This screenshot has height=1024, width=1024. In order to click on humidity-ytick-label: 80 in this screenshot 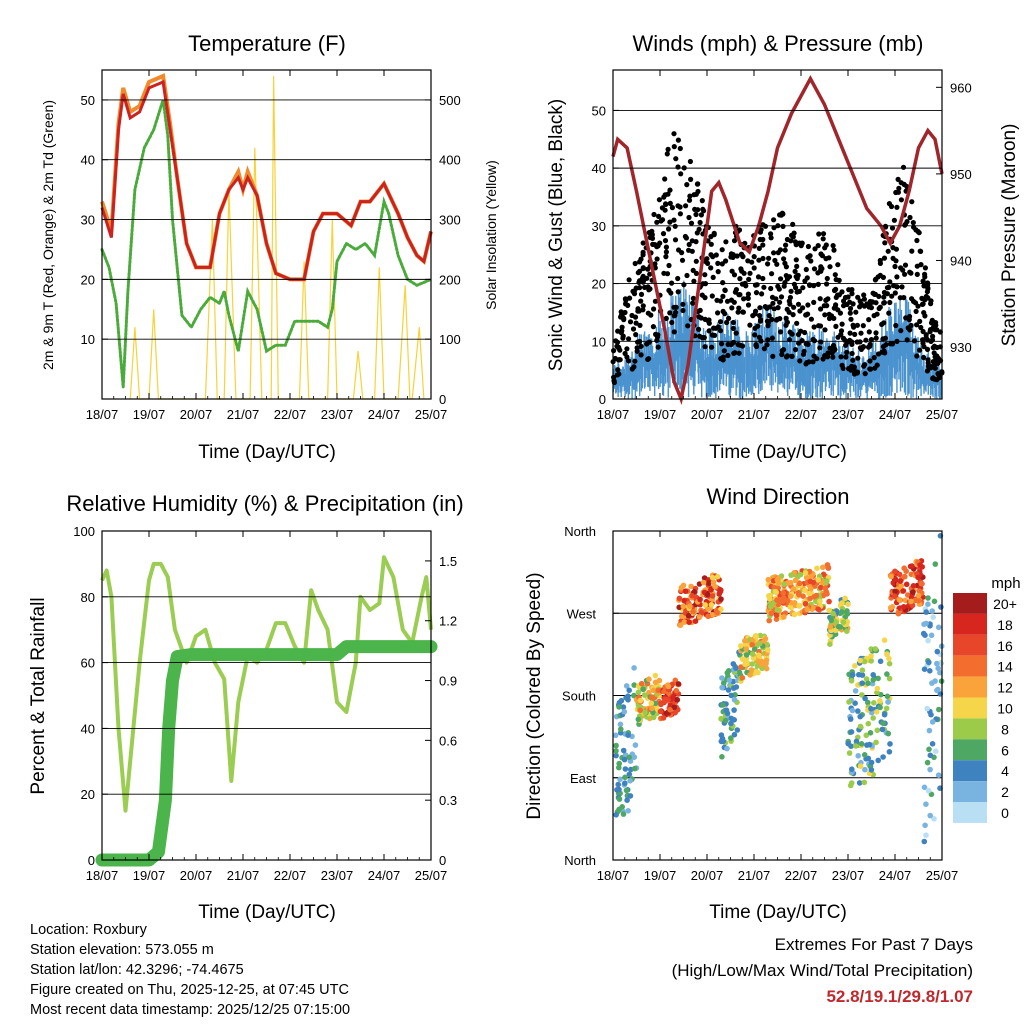, I will do `click(88, 597)`.